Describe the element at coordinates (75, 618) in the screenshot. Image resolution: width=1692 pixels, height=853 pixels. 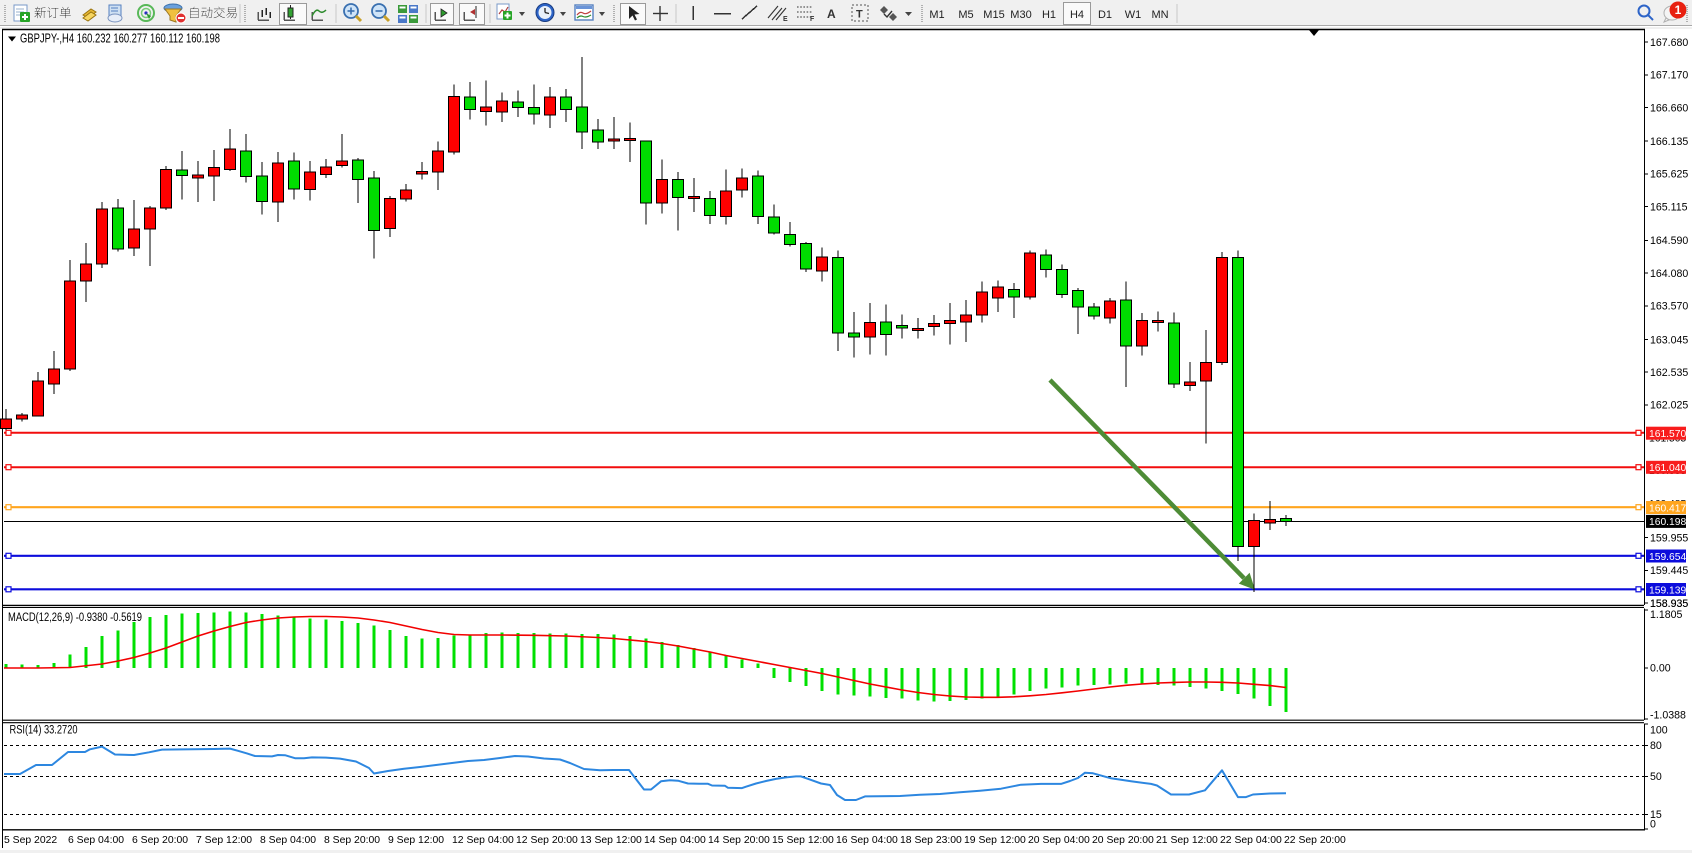
I see `svg-text: MACD(12,26,9) -0.9380 -0.5619` at that location.